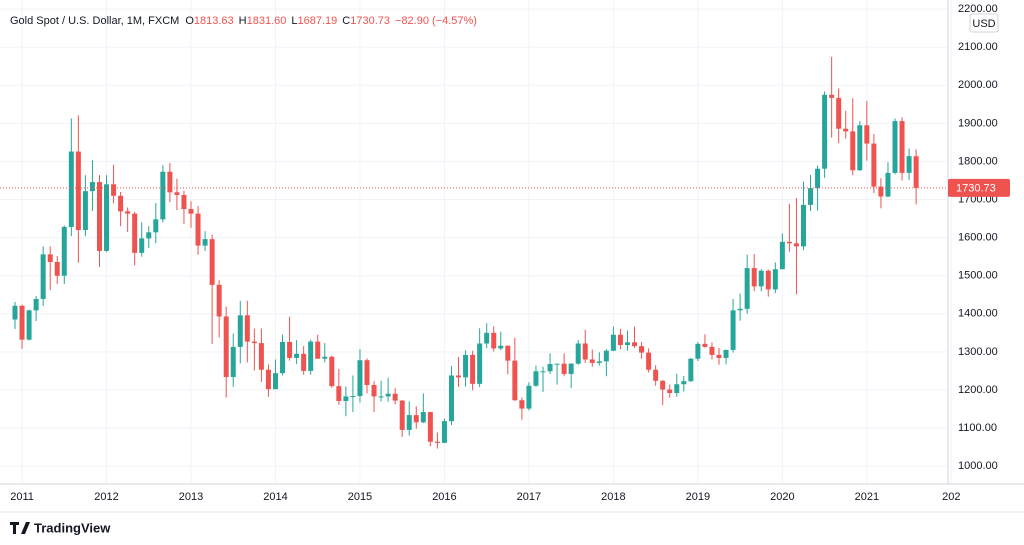 The height and width of the screenshot is (545, 1024). What do you see at coordinates (613, 497) in the screenshot?
I see `x-tick-label: 2018` at bounding box center [613, 497].